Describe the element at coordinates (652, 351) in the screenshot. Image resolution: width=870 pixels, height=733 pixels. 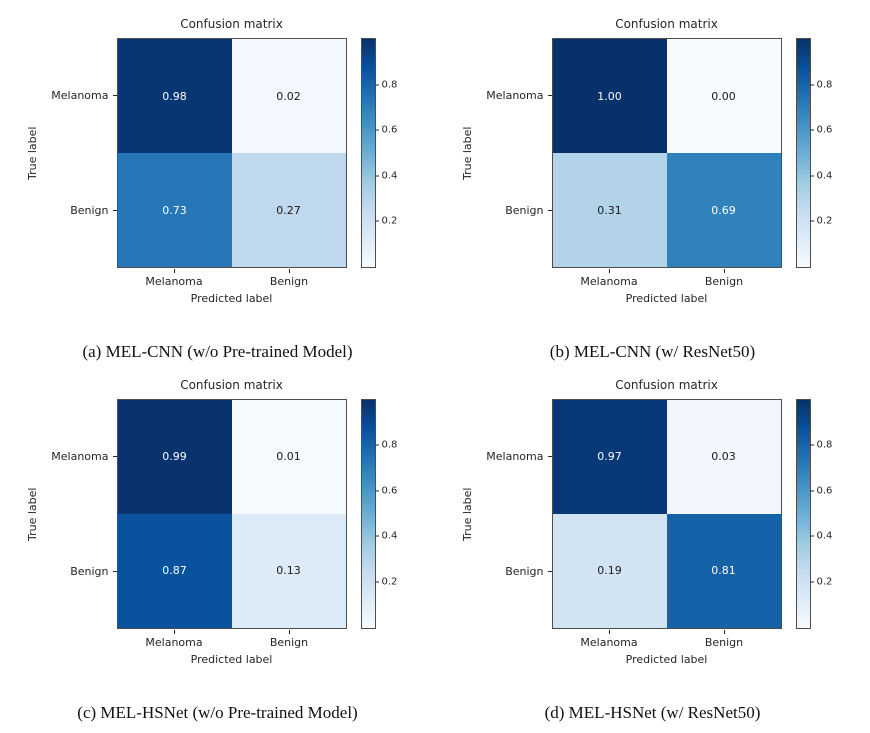
I see `panel-caption: (b) MEL-CNN (w/ ResNet50)` at that location.